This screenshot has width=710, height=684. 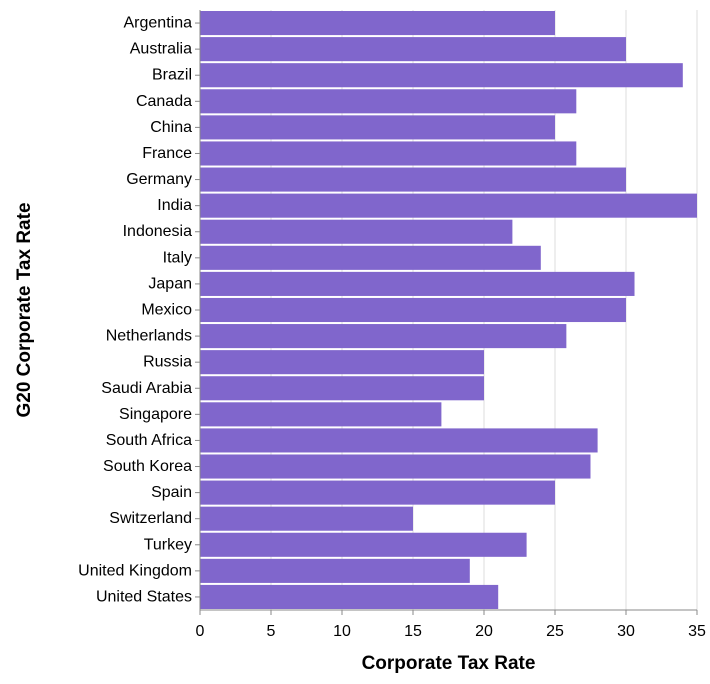 What do you see at coordinates (417, 283) in the screenshot?
I see `bar-japan` at bounding box center [417, 283].